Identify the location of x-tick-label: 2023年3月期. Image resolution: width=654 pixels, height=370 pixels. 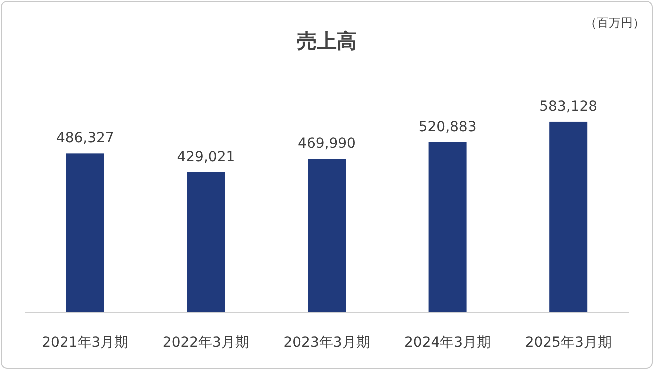
(327, 343).